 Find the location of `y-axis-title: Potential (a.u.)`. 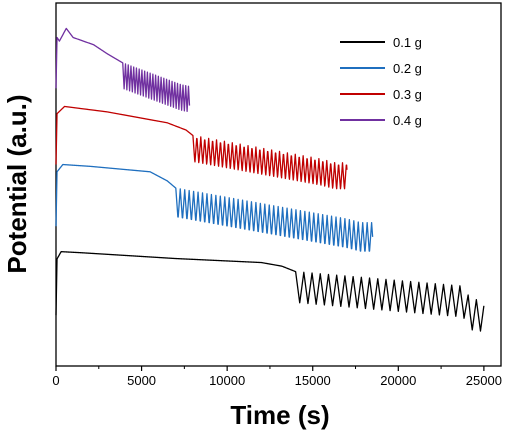

y-axis-title: Potential (a.u.) is located at coordinates (17, 183).